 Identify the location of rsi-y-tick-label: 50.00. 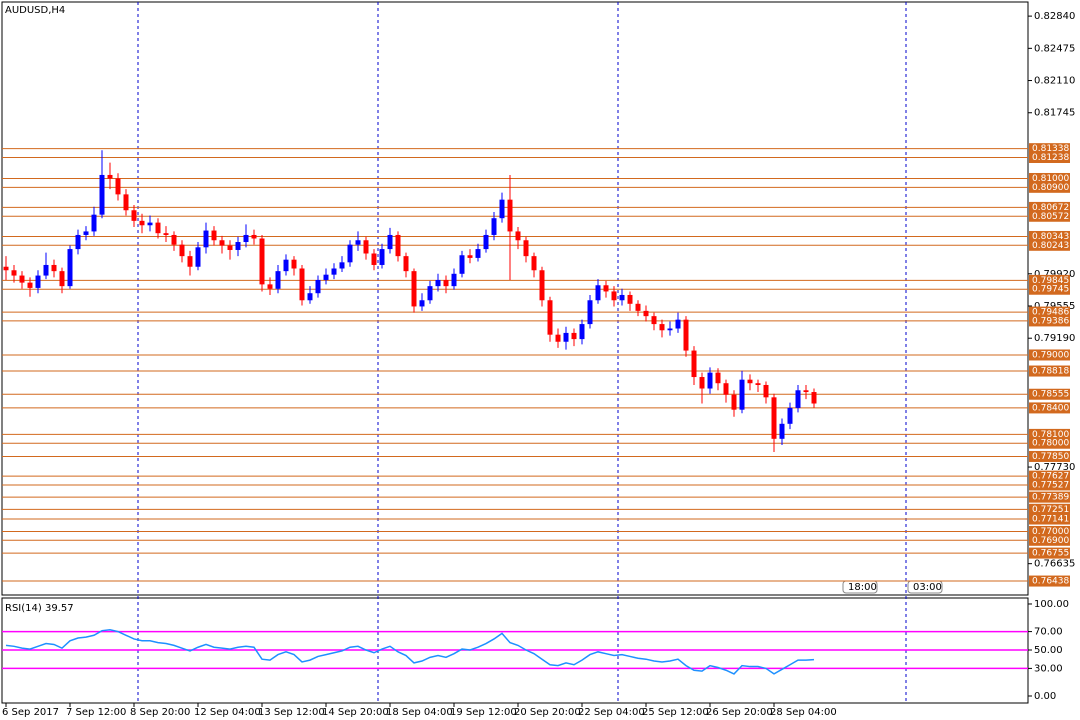
(1048, 650).